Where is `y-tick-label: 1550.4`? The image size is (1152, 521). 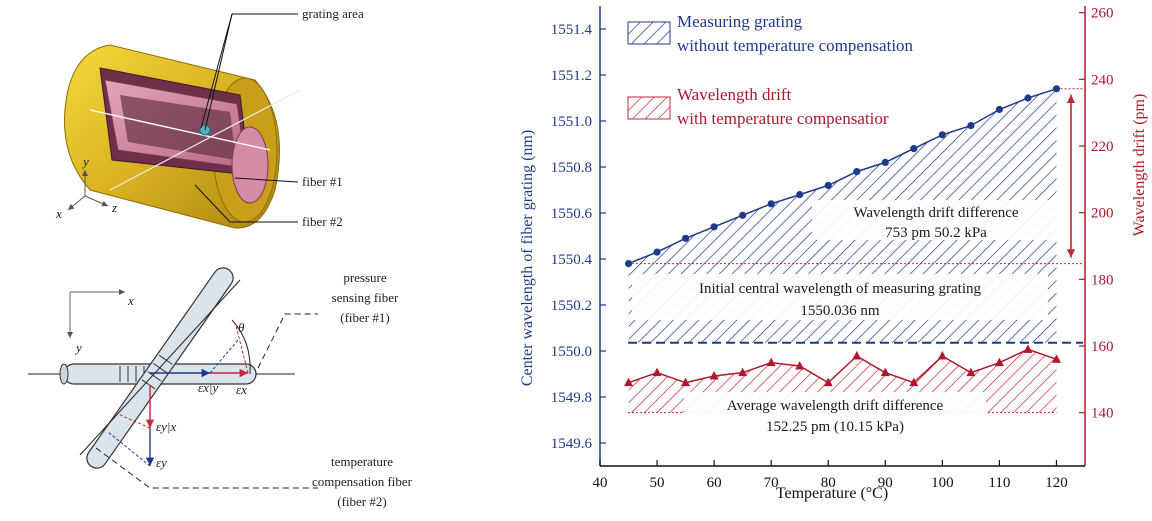 y-tick-label: 1550.4 is located at coordinates (572, 260).